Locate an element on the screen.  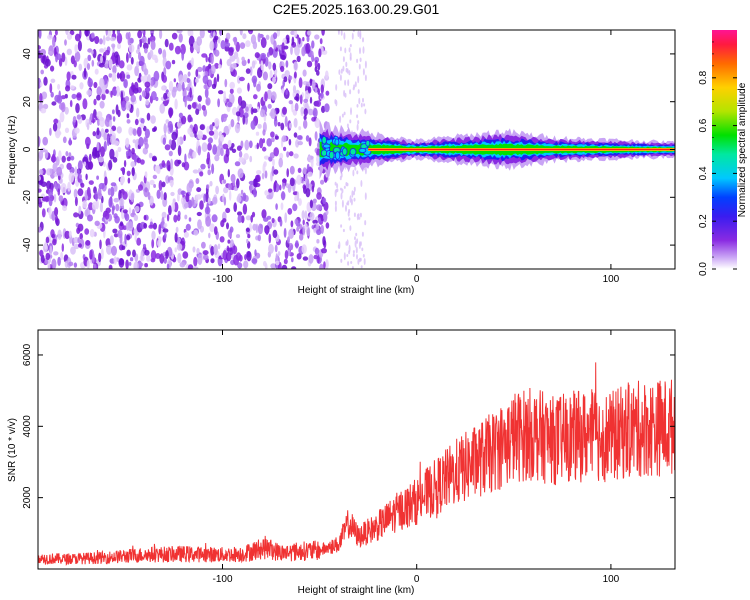
snr-y-tick-label: 4000 is located at coordinates (27, 426).